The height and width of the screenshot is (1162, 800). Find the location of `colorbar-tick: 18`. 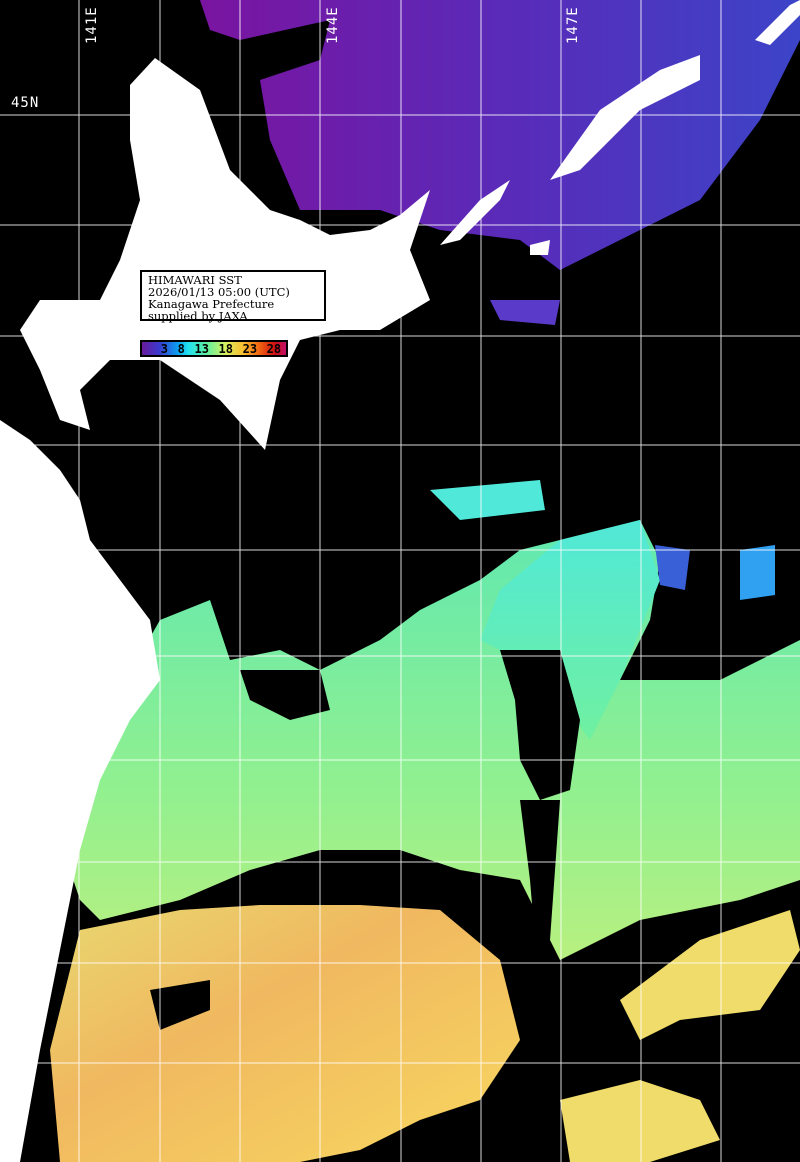

colorbar-tick: 18 is located at coordinates (225, 348).